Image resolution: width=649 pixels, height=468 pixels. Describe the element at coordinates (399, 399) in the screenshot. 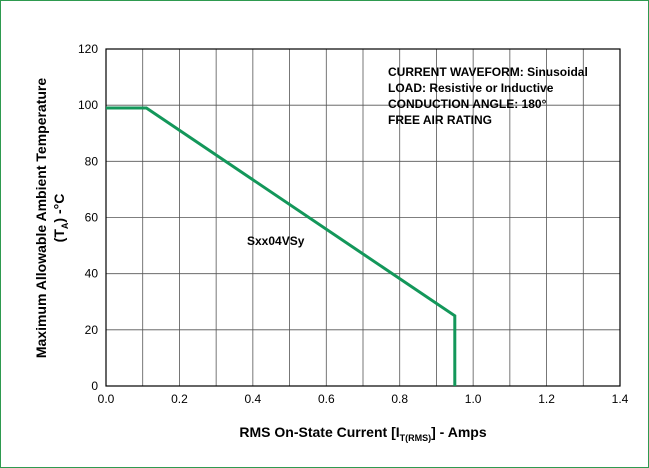

I see `x-tick-label: 0.8` at that location.